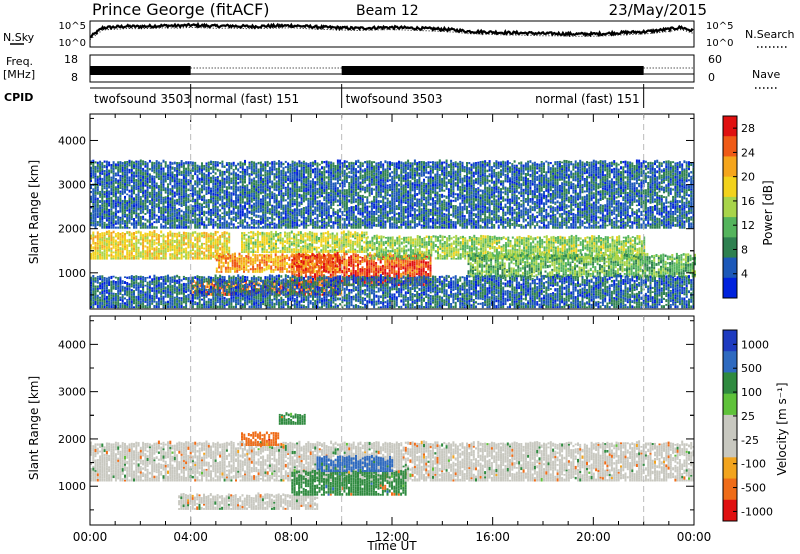  I want to click on freq-segment-solid, so click(492, 70).